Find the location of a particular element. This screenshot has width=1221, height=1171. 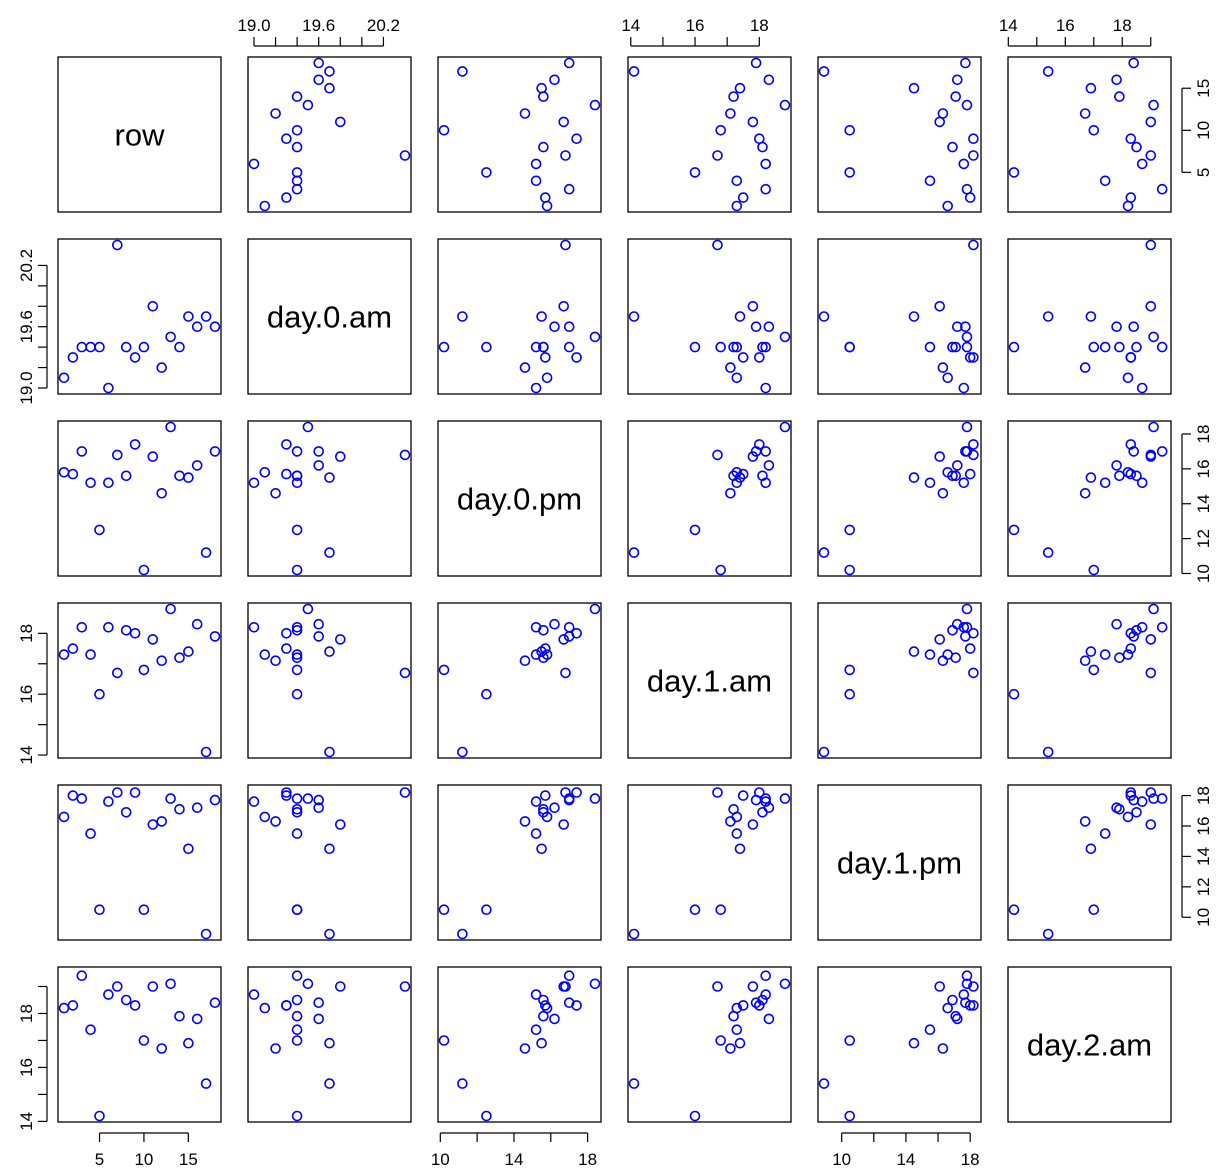

tick-label: 16 is located at coordinates (26, 1067).